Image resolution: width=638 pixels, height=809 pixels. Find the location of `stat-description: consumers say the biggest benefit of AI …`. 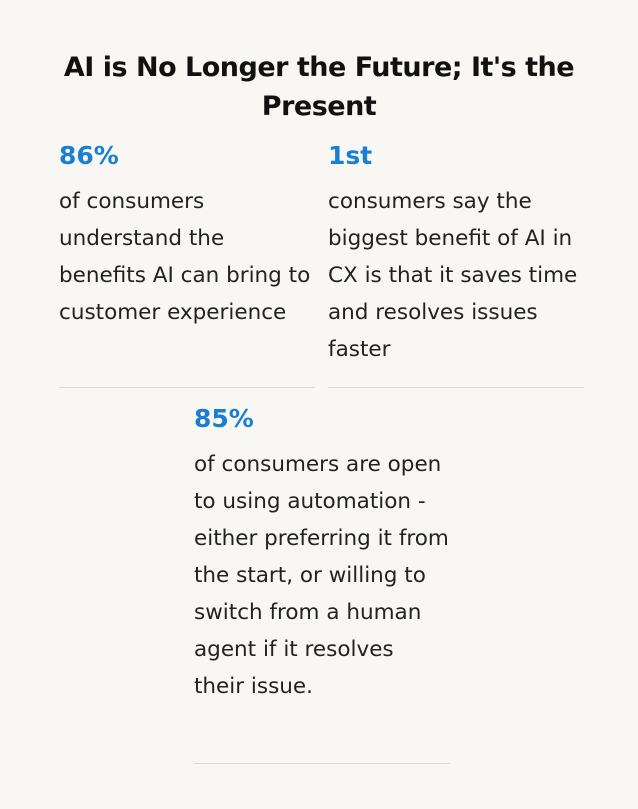

stat-description: consumers say the biggest benefit of AI … is located at coordinates (453, 275).